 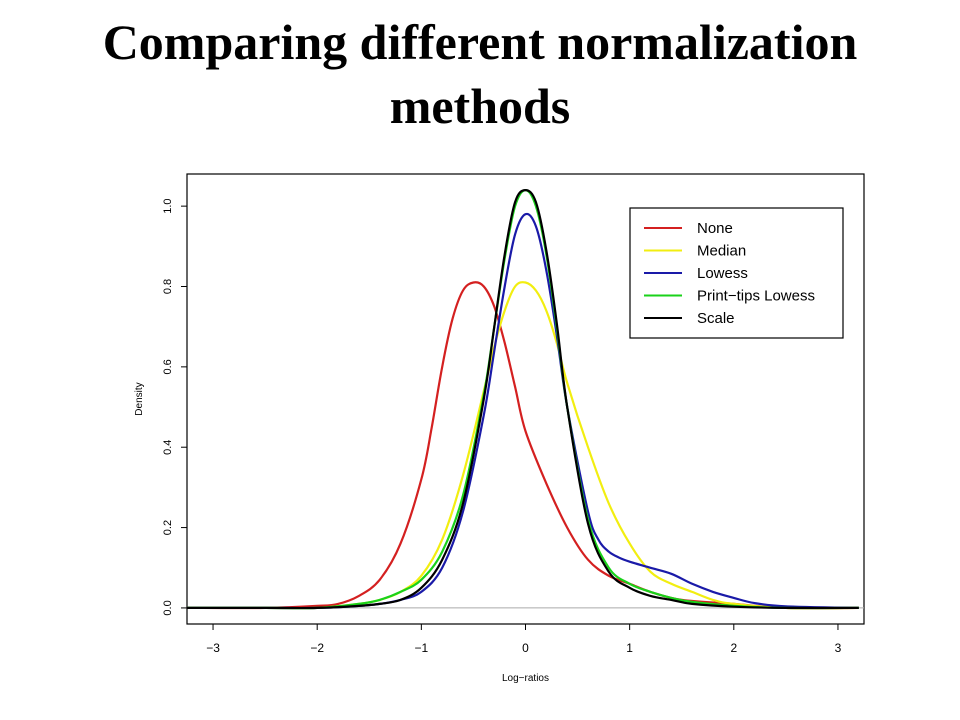 What do you see at coordinates (168, 607) in the screenshot?
I see `y-tick-label: 0.0` at bounding box center [168, 607].